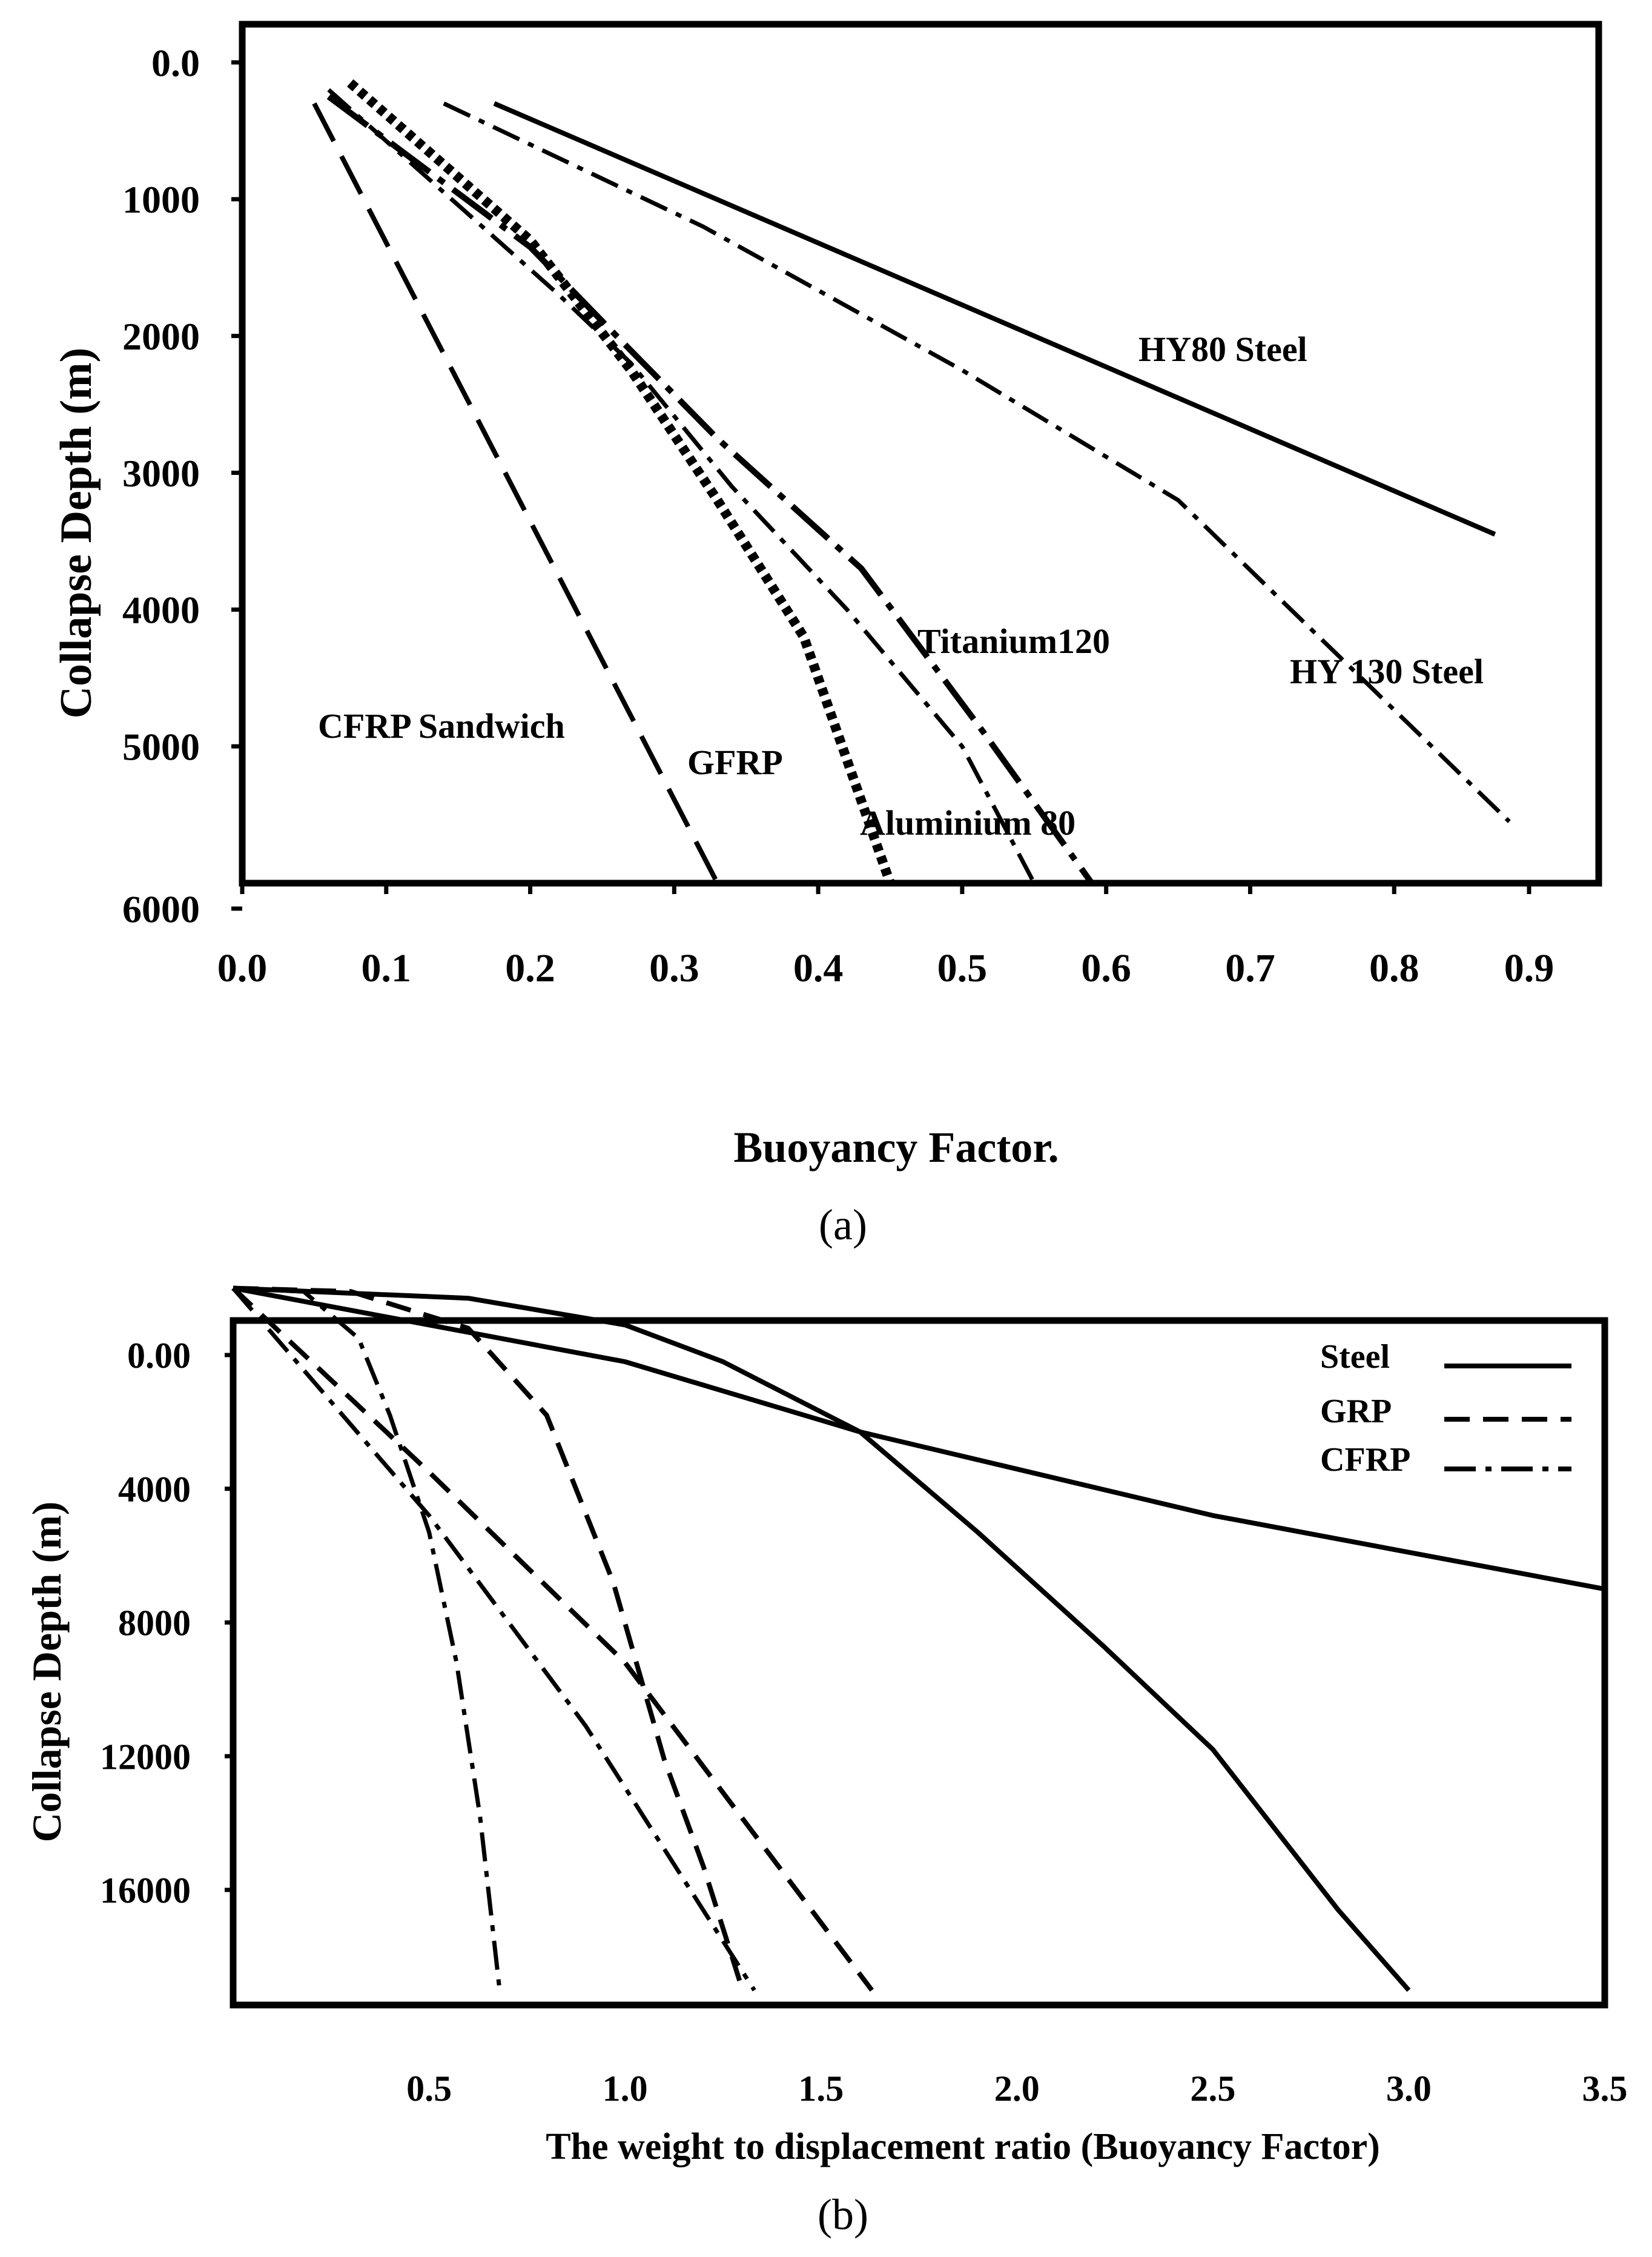  I want to click on chart-a-y-tick-label: 0.0, so click(175, 62).